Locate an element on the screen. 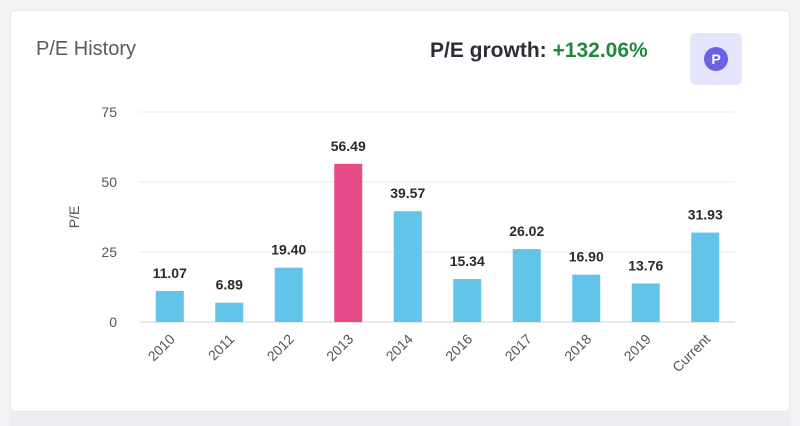  x-tick-label-2011: 2011 is located at coordinates (221, 347).